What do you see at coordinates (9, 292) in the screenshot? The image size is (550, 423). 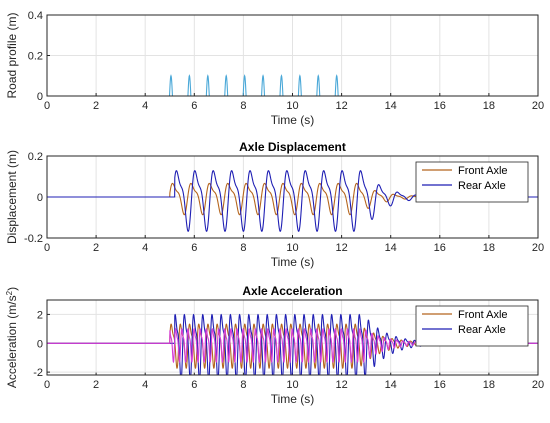 I see `y-axis-label-superscript: 2` at bounding box center [9, 292].